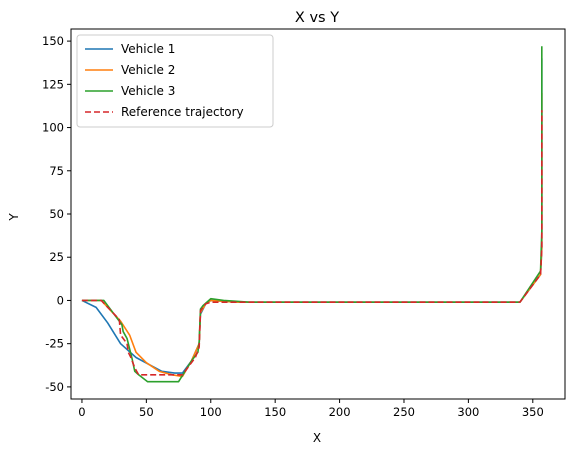 The height and width of the screenshot is (455, 574). I want to click on y-axis-label: Y, so click(14, 217).